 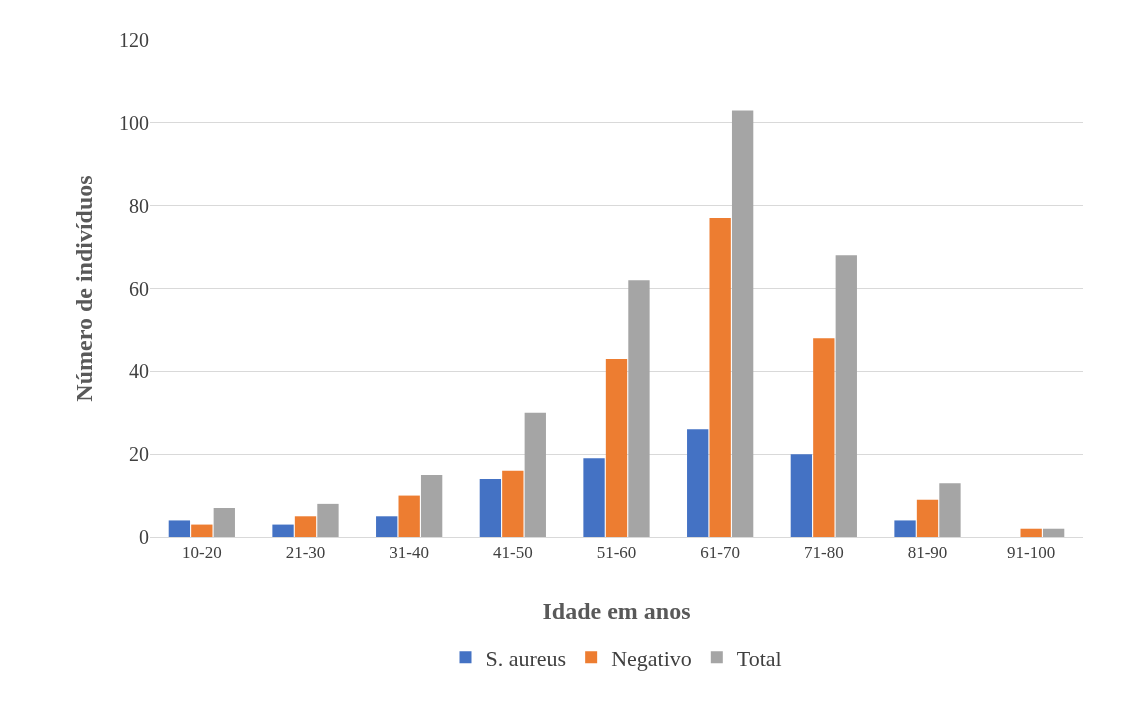 What do you see at coordinates (651, 658) in the screenshot?
I see `legend-label: Negativo` at bounding box center [651, 658].